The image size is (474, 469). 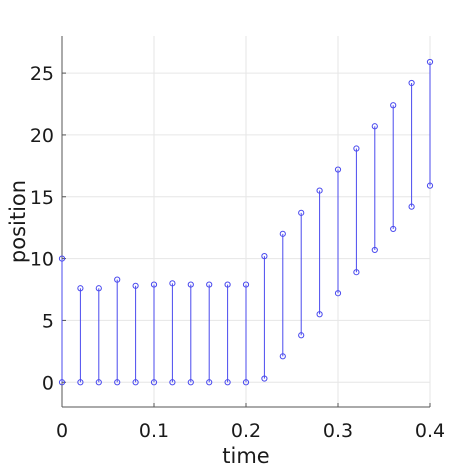 I want to click on y-tick-label: 5, so click(x=48, y=321).